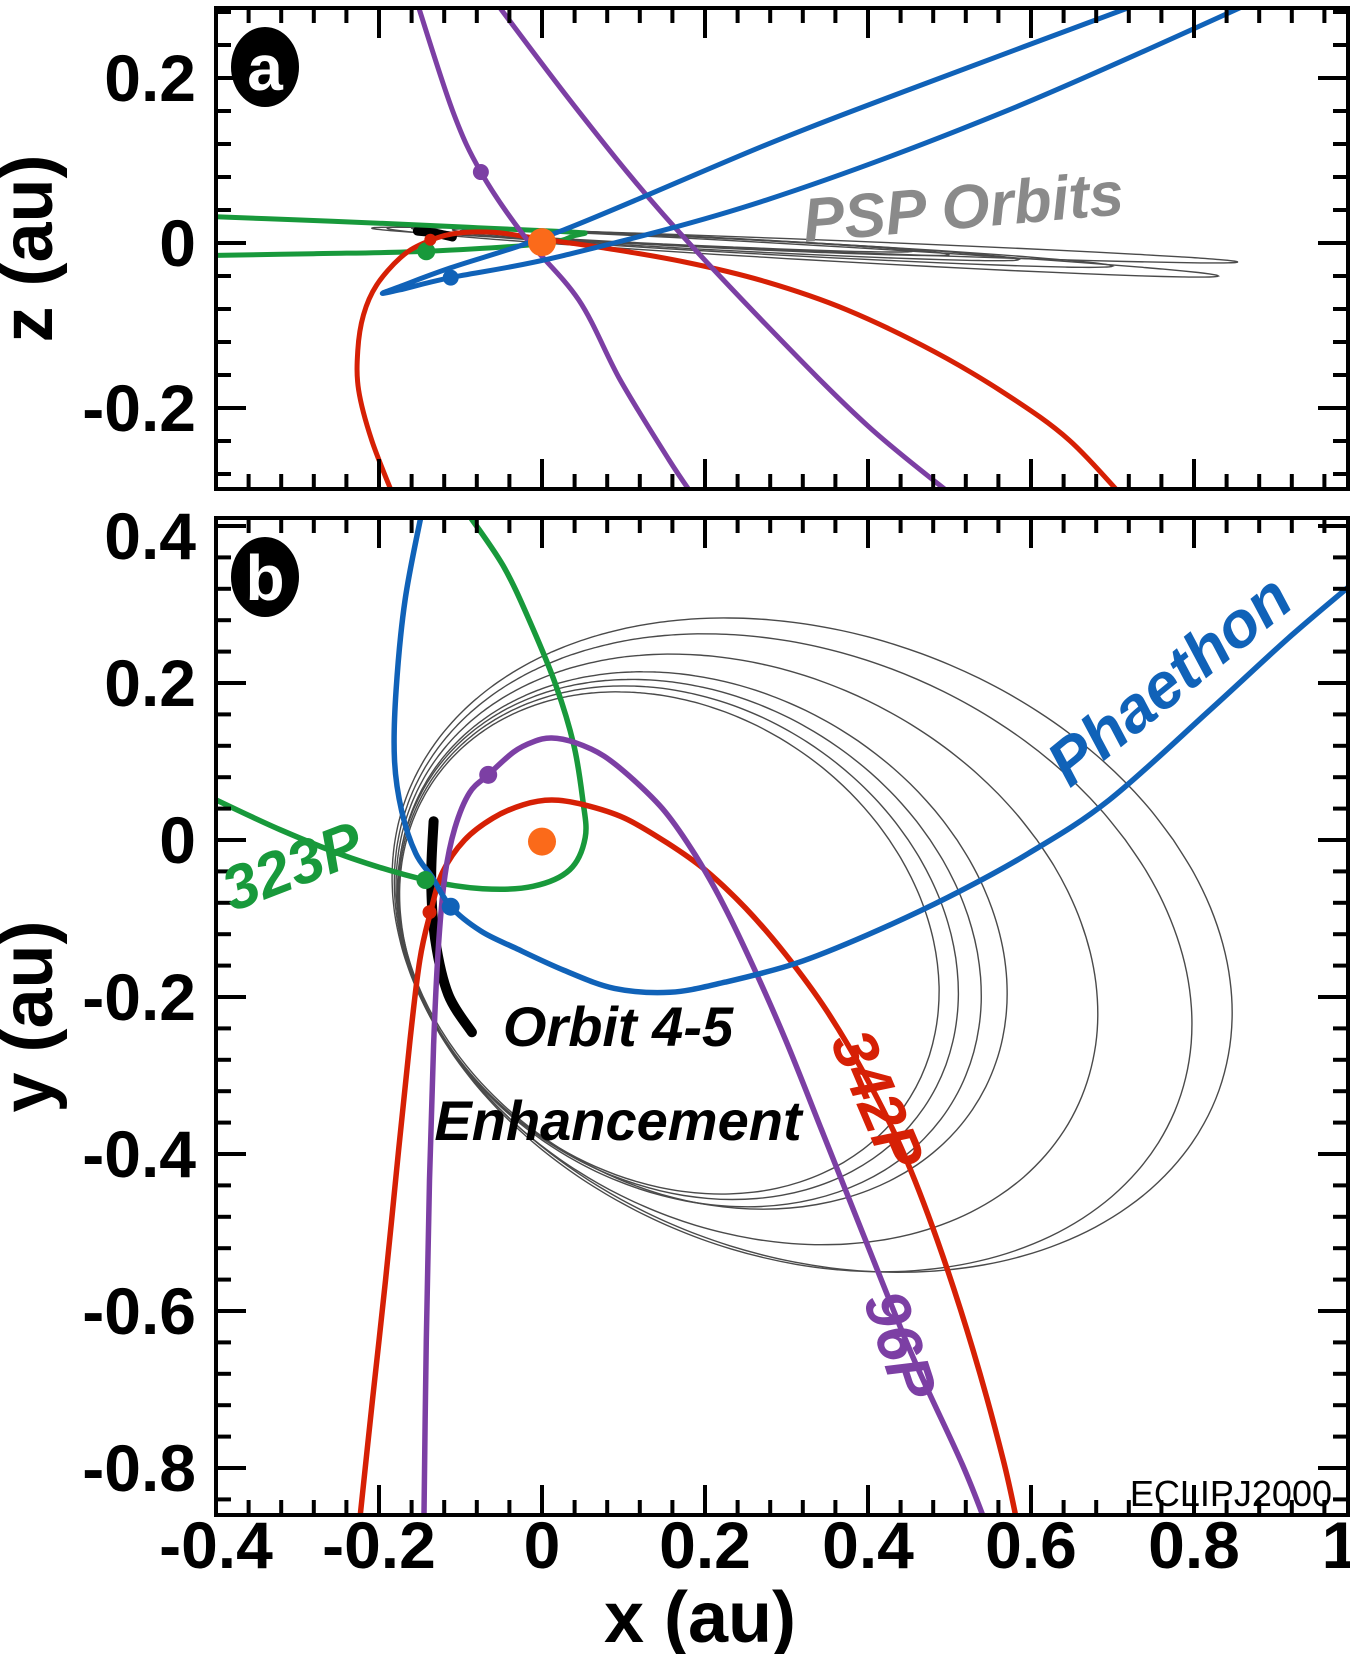  I want to click on panel-letter-b: b, so click(264, 578).